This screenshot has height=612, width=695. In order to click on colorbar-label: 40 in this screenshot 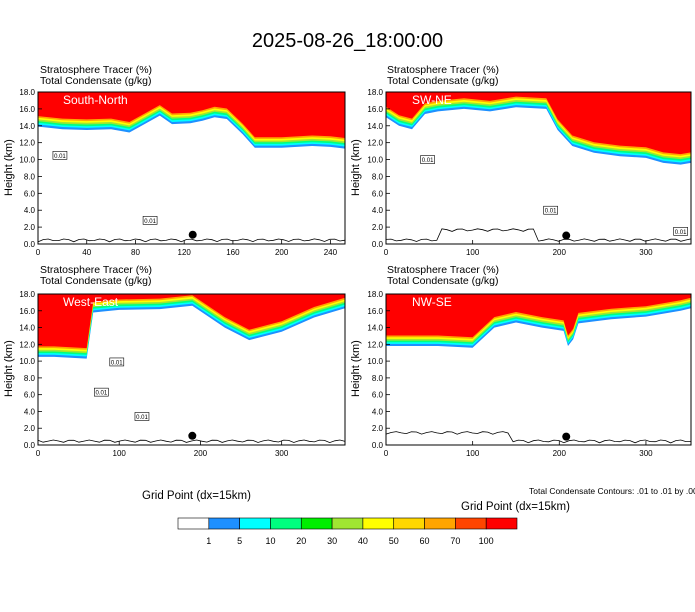, I will do `click(363, 541)`.